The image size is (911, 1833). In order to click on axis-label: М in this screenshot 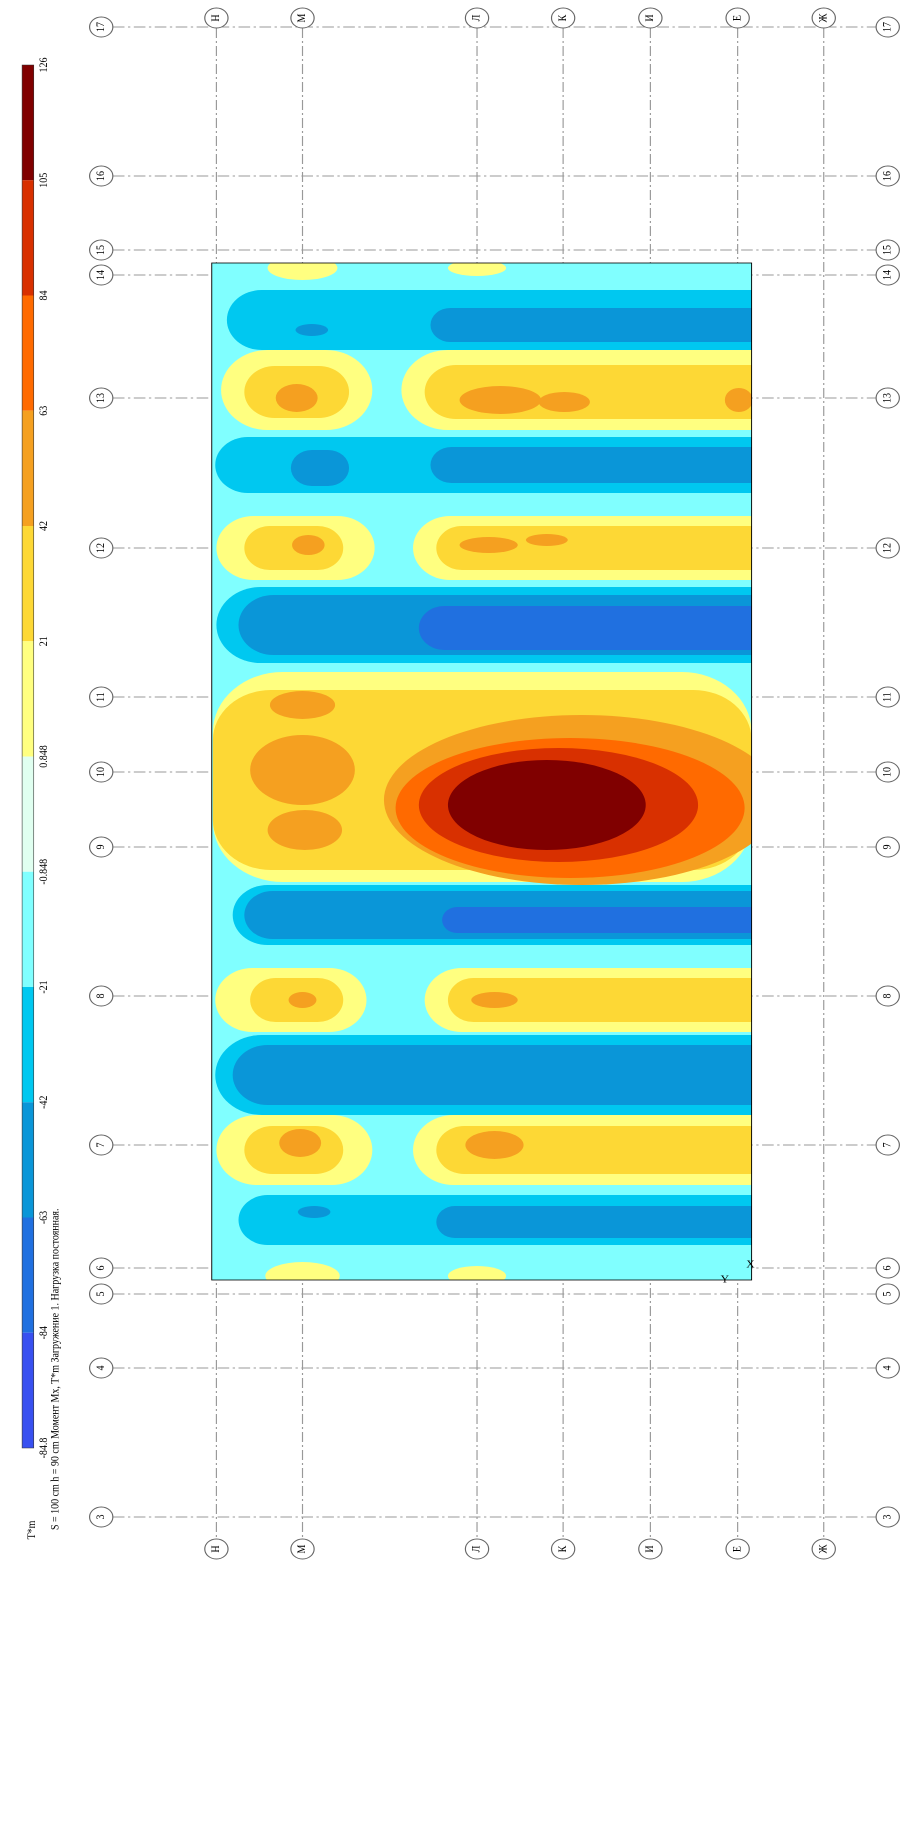, I will do `click(302, 17)`.